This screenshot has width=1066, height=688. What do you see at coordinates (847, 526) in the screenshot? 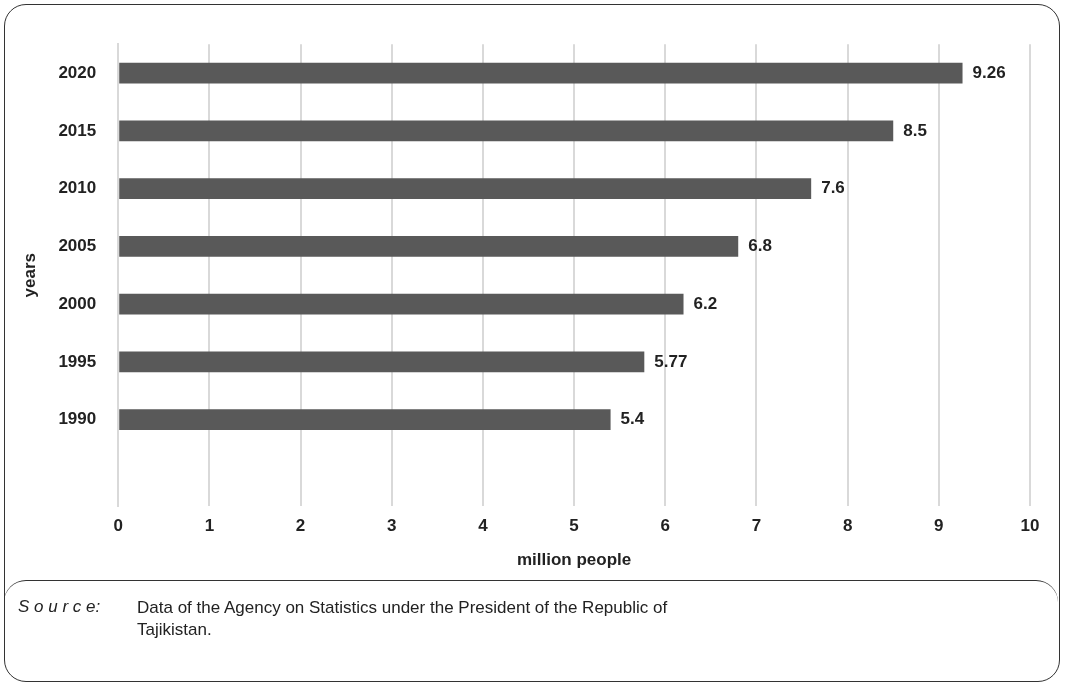
I see `x-tick-label: 8` at bounding box center [847, 526].